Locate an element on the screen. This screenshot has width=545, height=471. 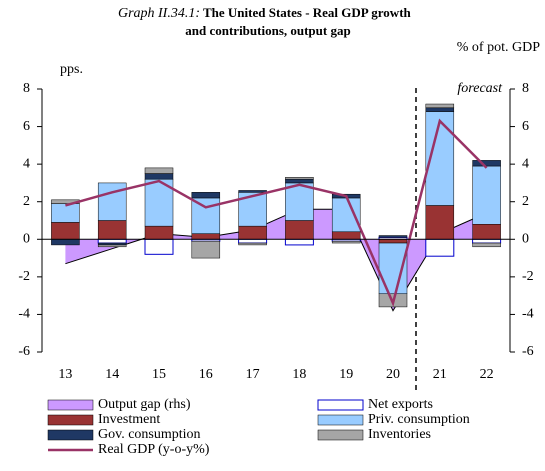
x-tick-label: 14 is located at coordinates (112, 374).